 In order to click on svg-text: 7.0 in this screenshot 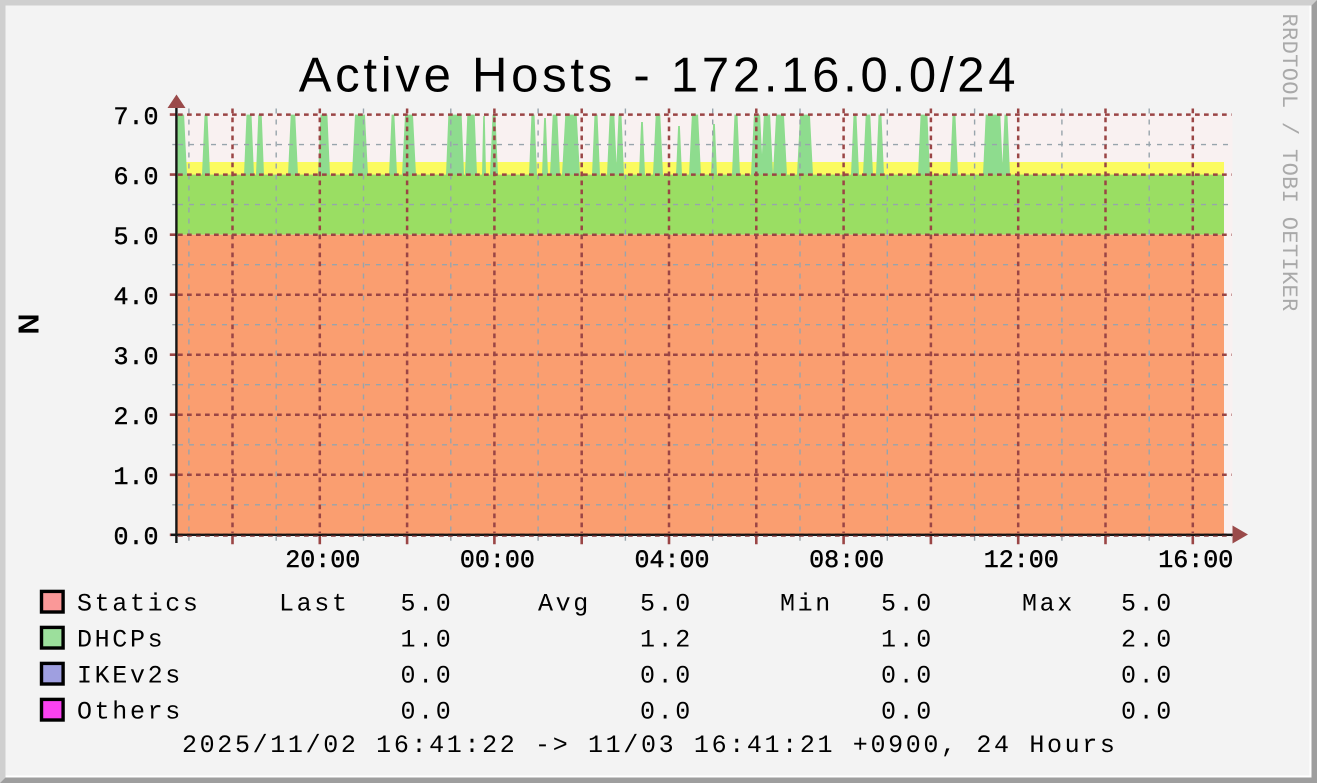, I will do `click(135, 117)`.